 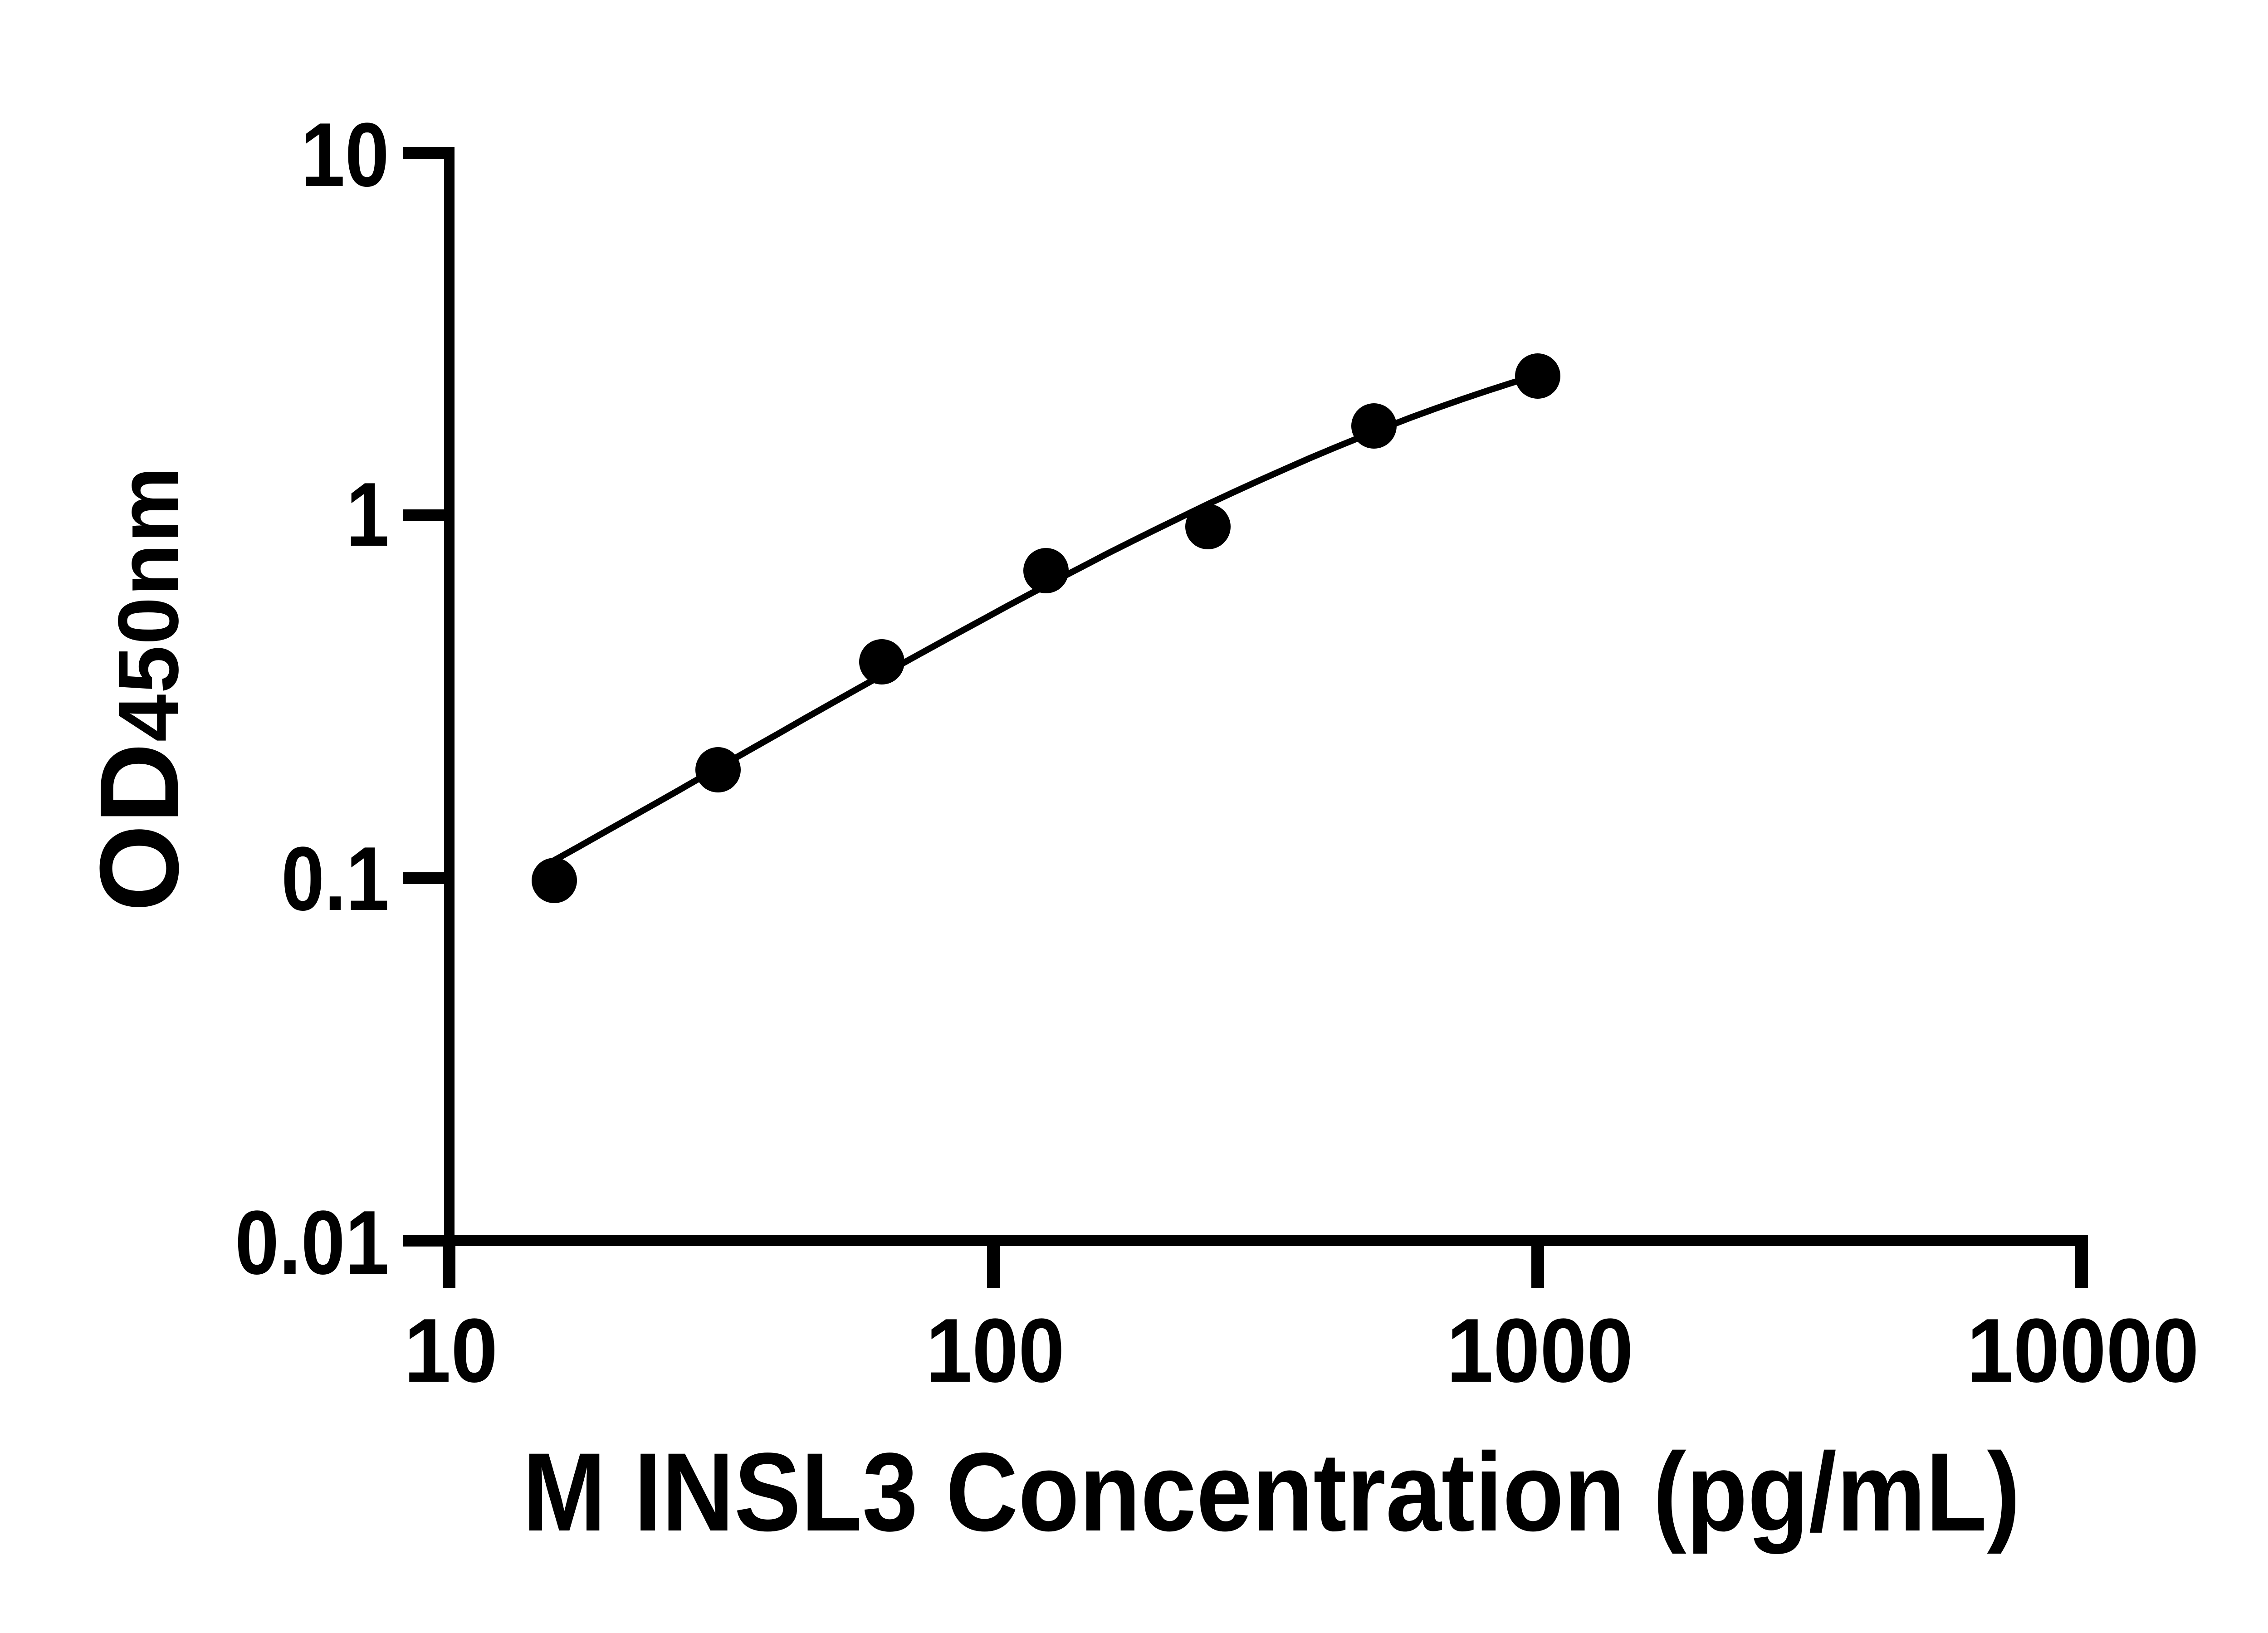 I want to click on svg-text: M INSL3 Concentration (pg/mL), so click(x=1271, y=1492).